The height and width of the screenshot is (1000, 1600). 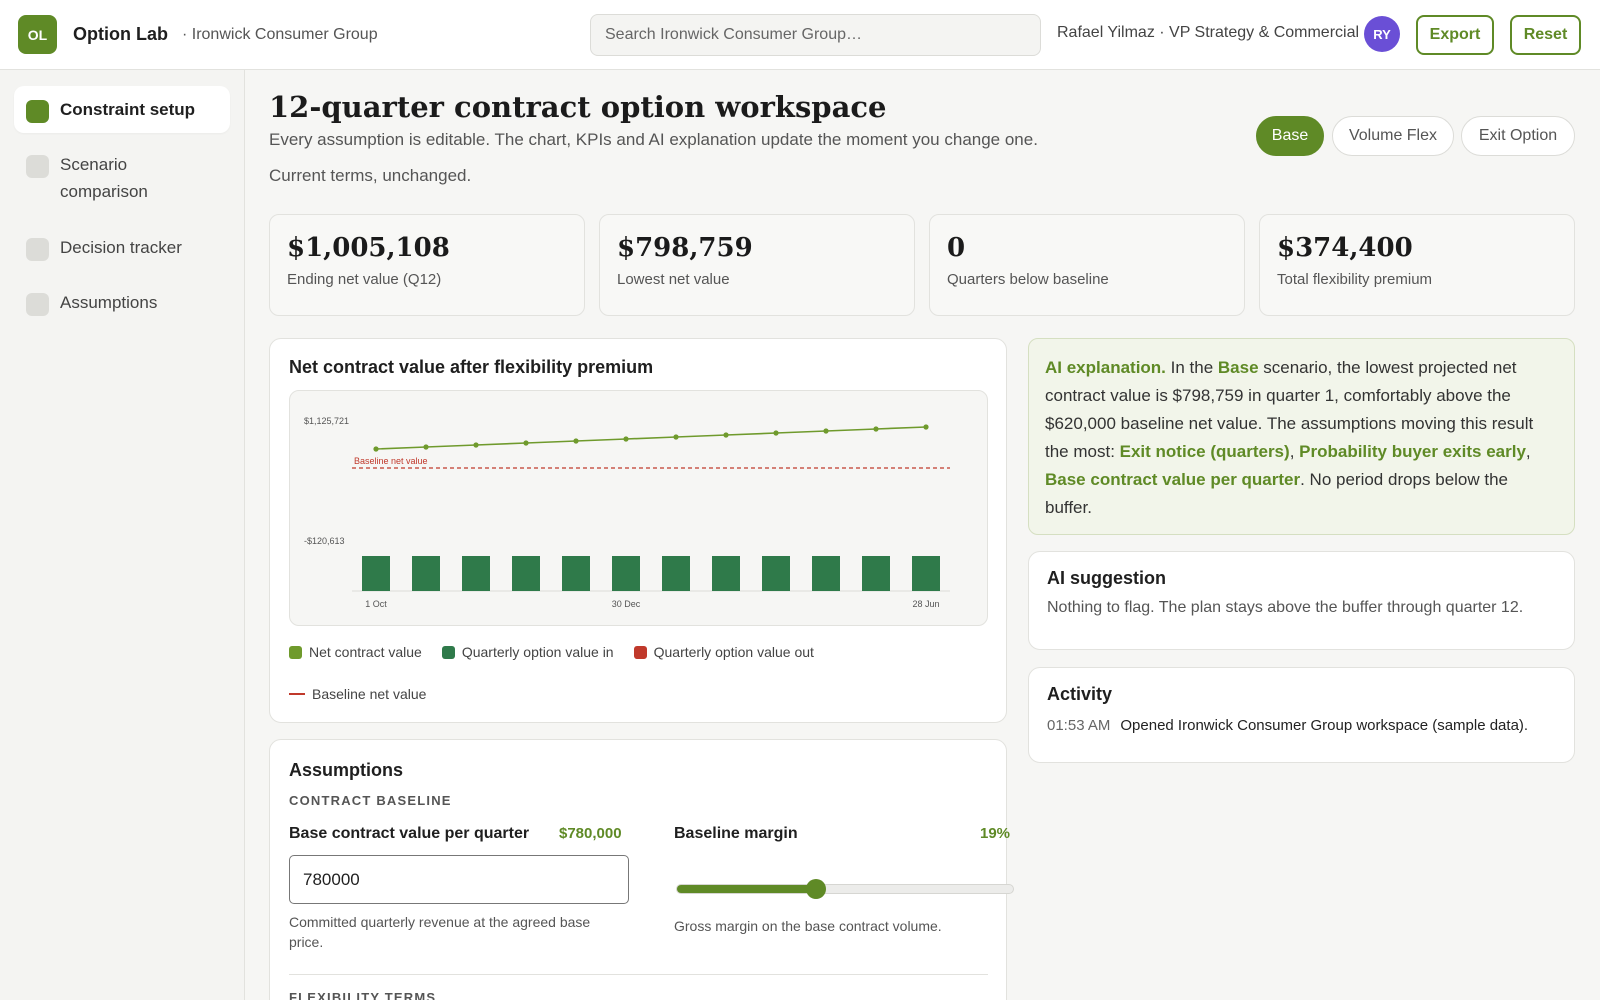 What do you see at coordinates (1545, 35) in the screenshot?
I see `reset-button: Reset` at bounding box center [1545, 35].